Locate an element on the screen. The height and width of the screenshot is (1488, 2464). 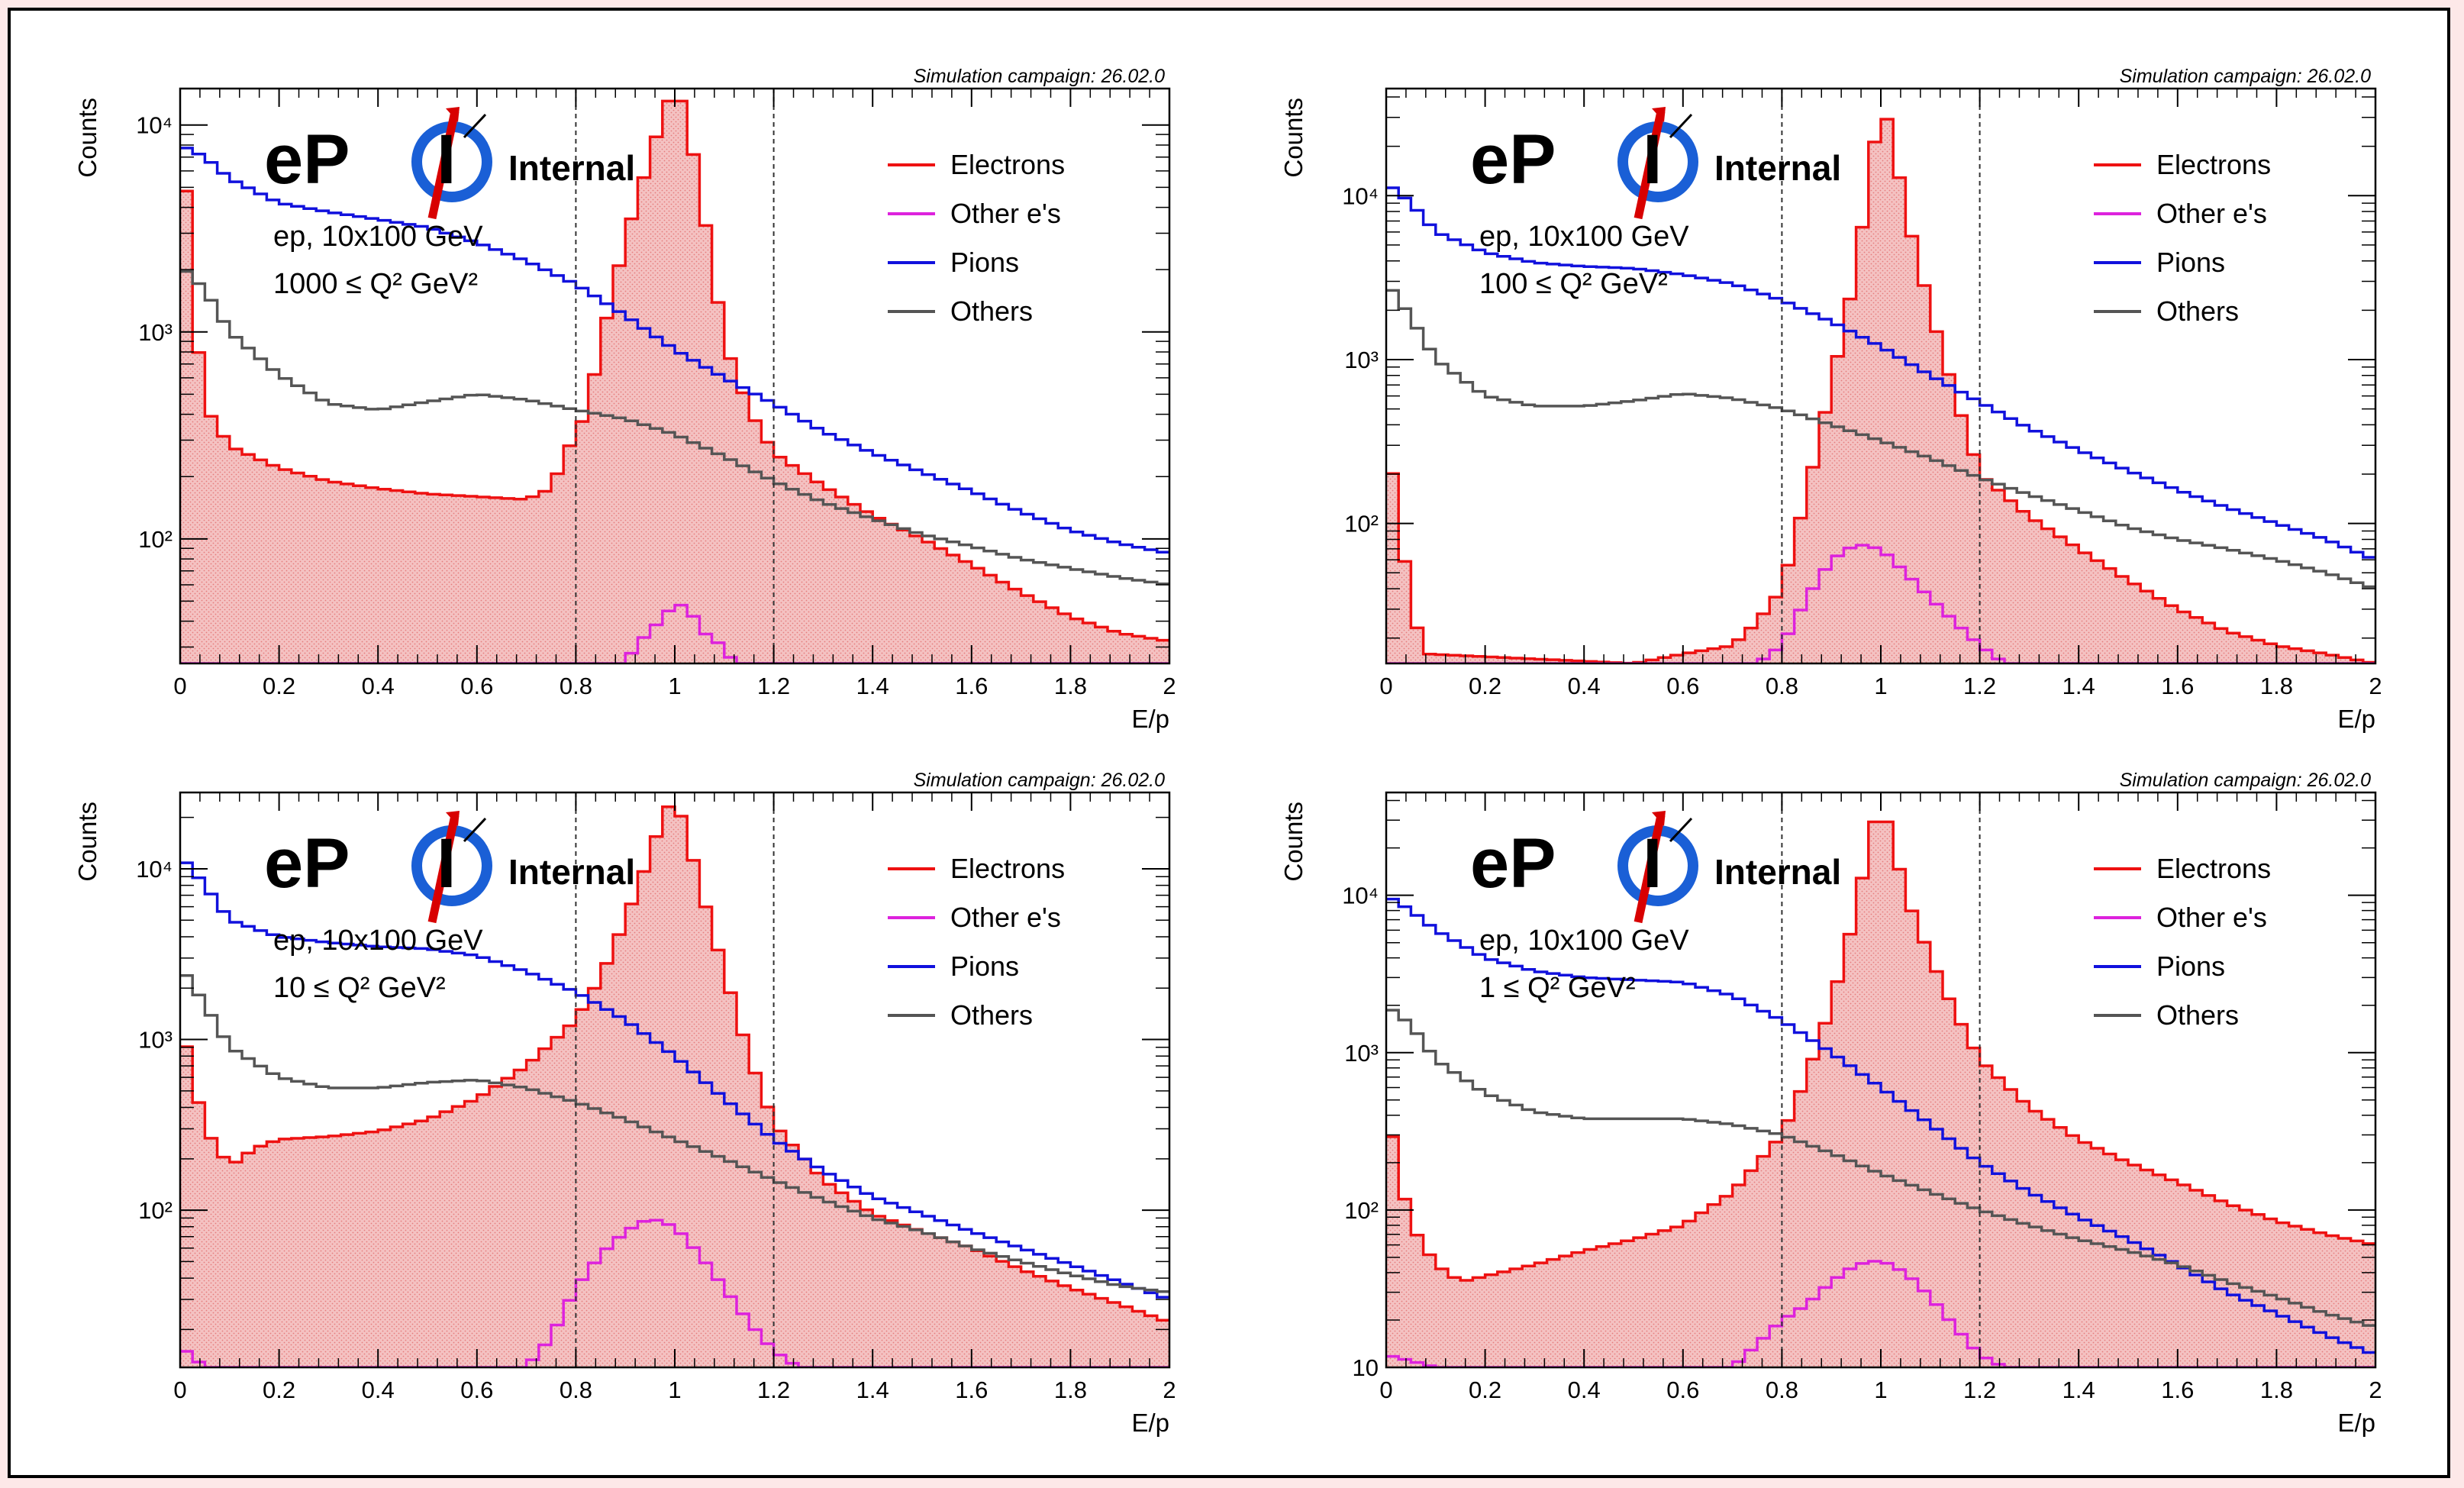
q2-label: 100 ≤ Q² GeV² is located at coordinates (1574, 284).